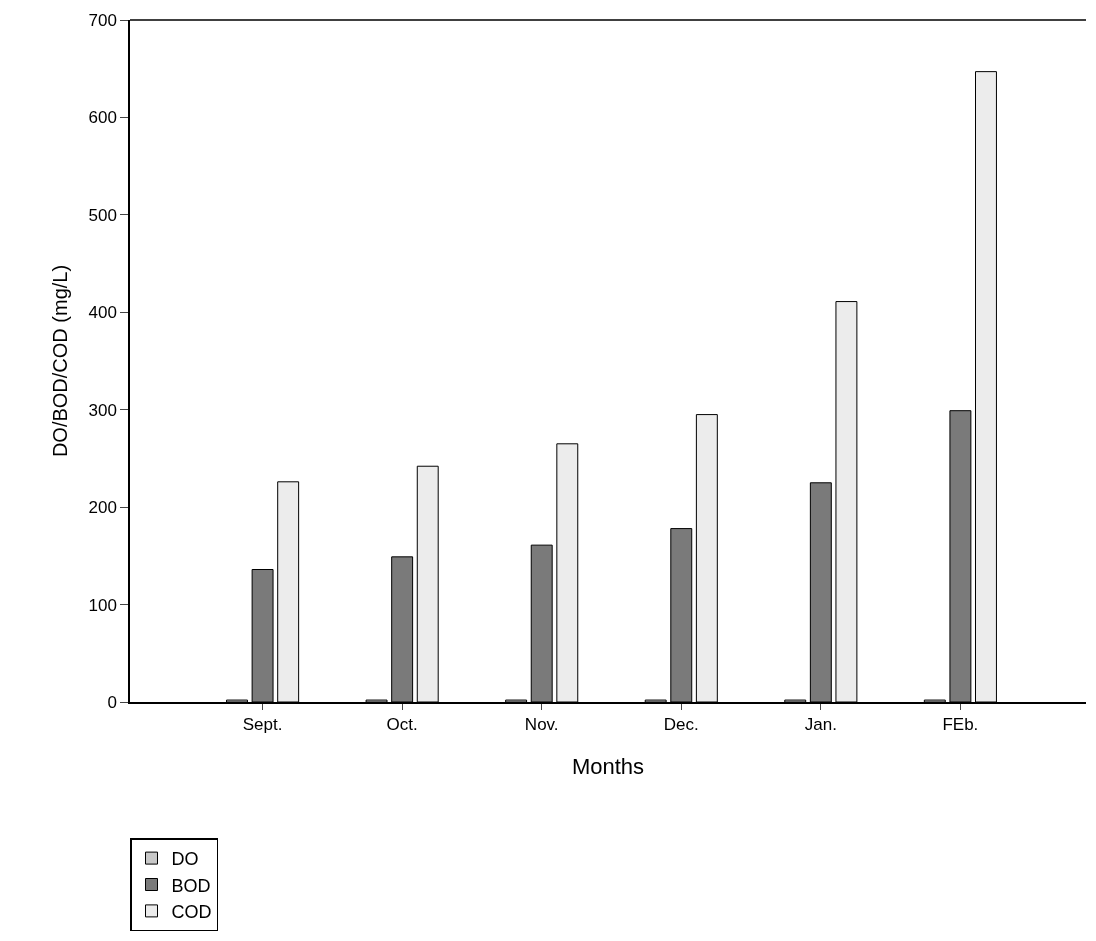 This screenshot has height=941, width=1096. What do you see at coordinates (608, 766) in the screenshot?
I see `x-axis-title: Months` at bounding box center [608, 766].